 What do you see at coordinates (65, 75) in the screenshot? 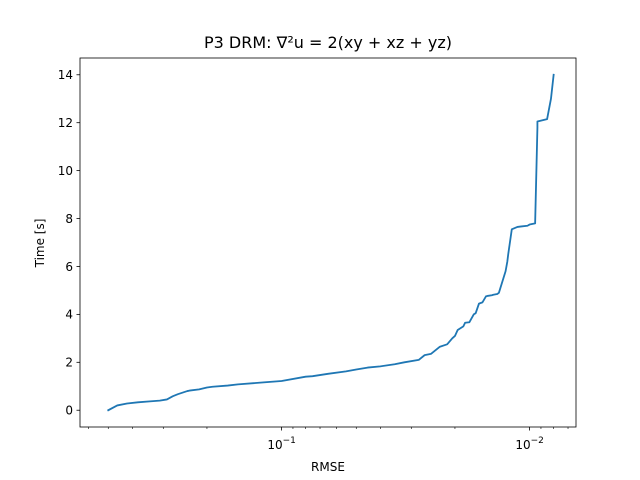
I see `y-tick-label: 14` at bounding box center [65, 75].